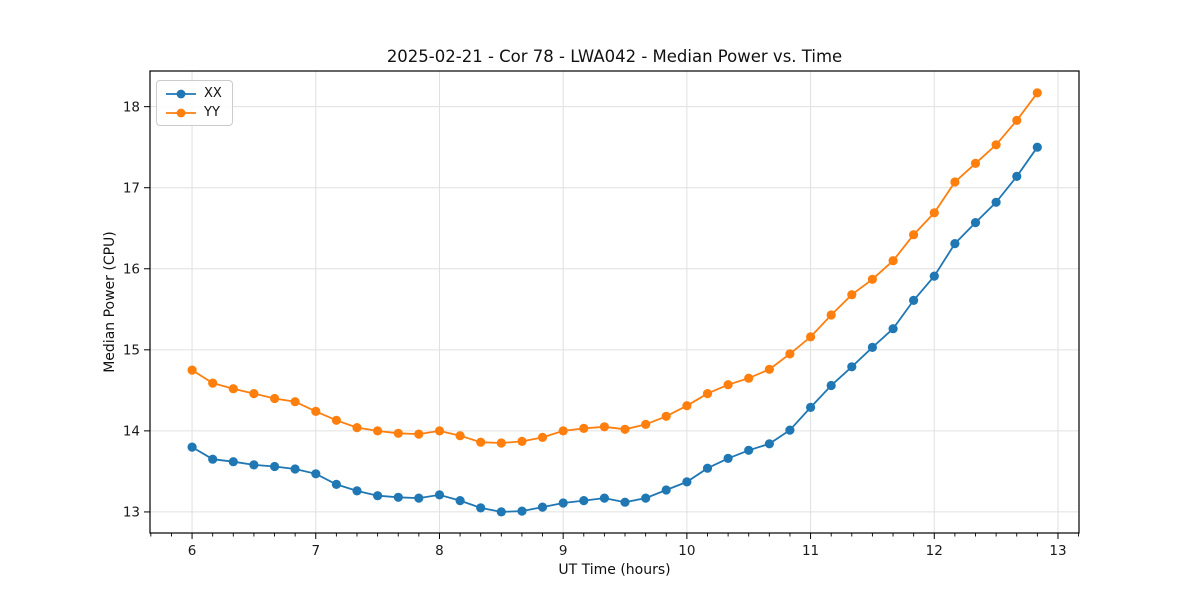 The height and width of the screenshot is (600, 1200). Describe the element at coordinates (194, 103) in the screenshot. I see `legend: XX YY` at that location.